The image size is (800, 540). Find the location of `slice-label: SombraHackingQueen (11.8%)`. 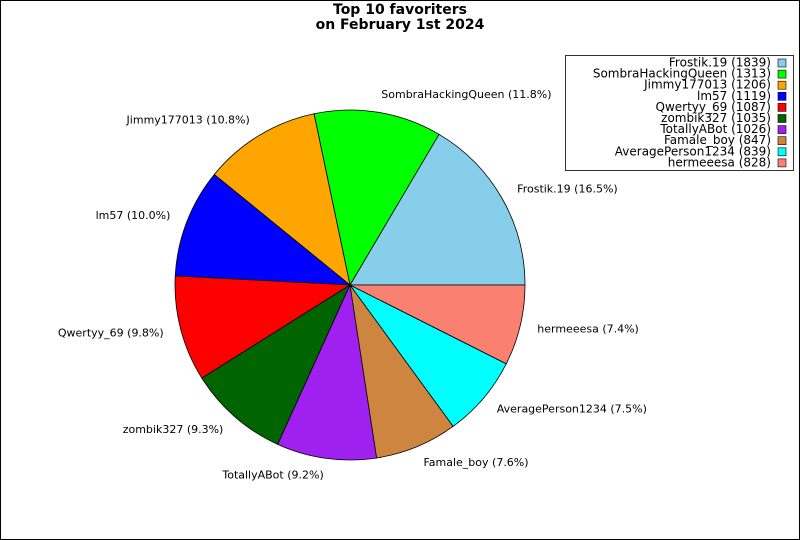

slice-label: SombraHackingQueen (11.8%) is located at coordinates (466, 94).